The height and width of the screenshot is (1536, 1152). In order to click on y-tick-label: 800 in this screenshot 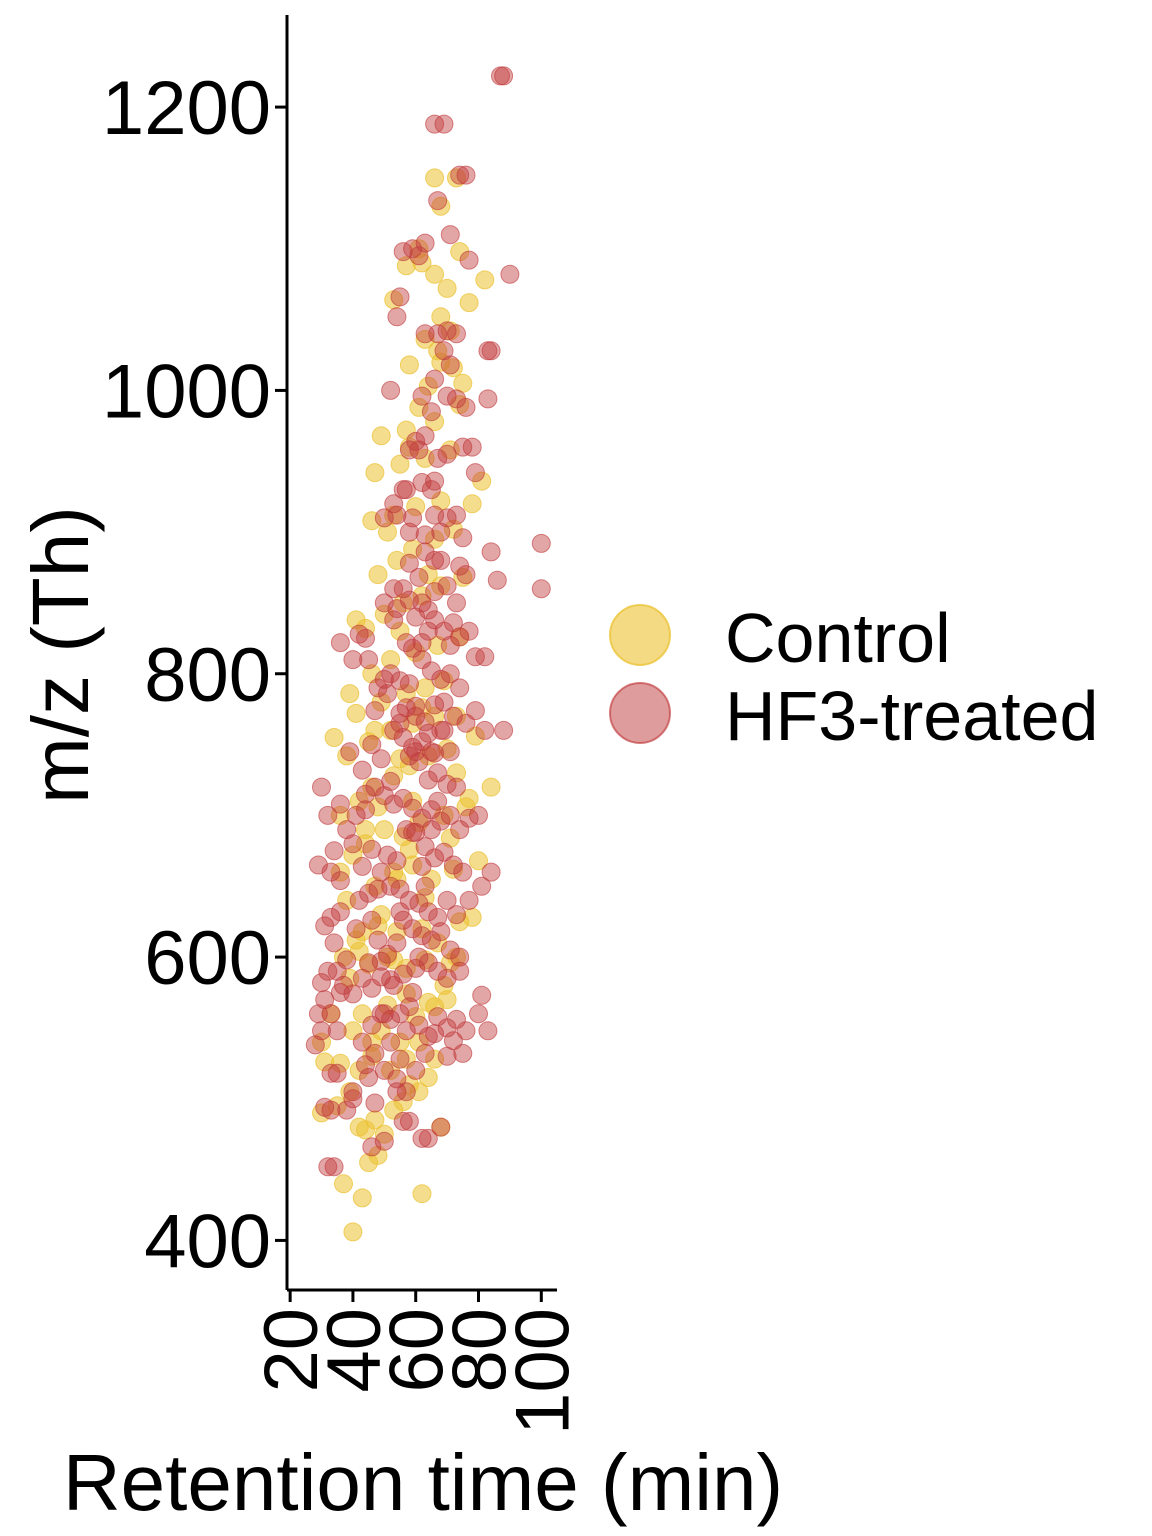, I will do `click(207, 675)`.